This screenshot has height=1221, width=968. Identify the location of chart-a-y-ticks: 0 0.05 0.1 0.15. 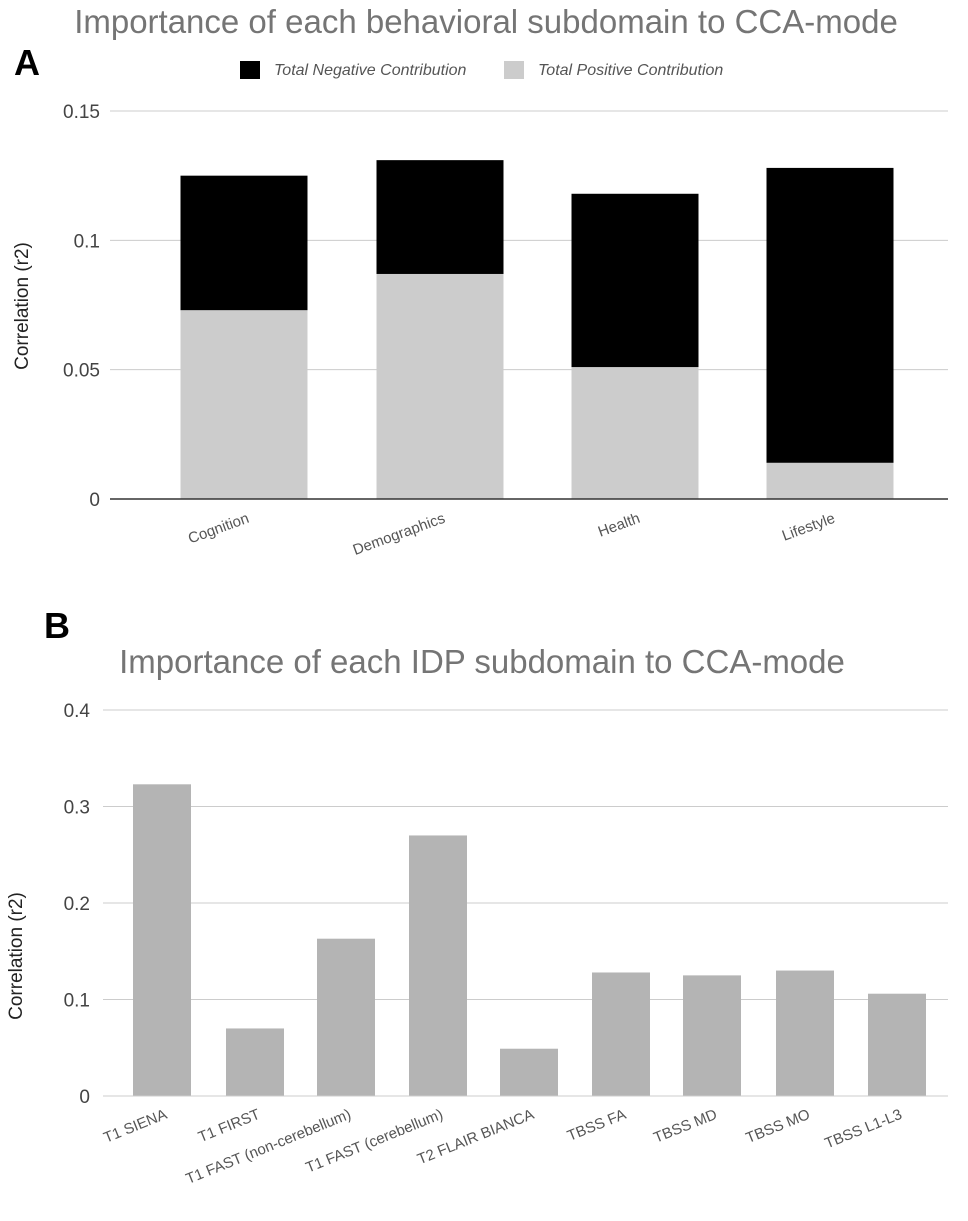
(81, 306).